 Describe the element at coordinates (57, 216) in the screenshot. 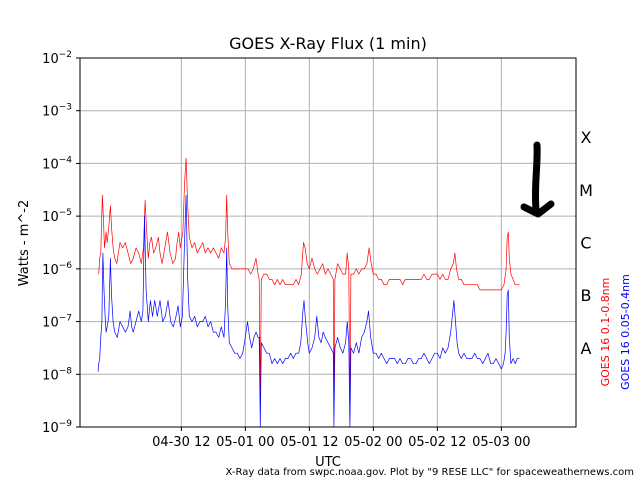

I see `y-tick-label: 10⁻⁵` at that location.